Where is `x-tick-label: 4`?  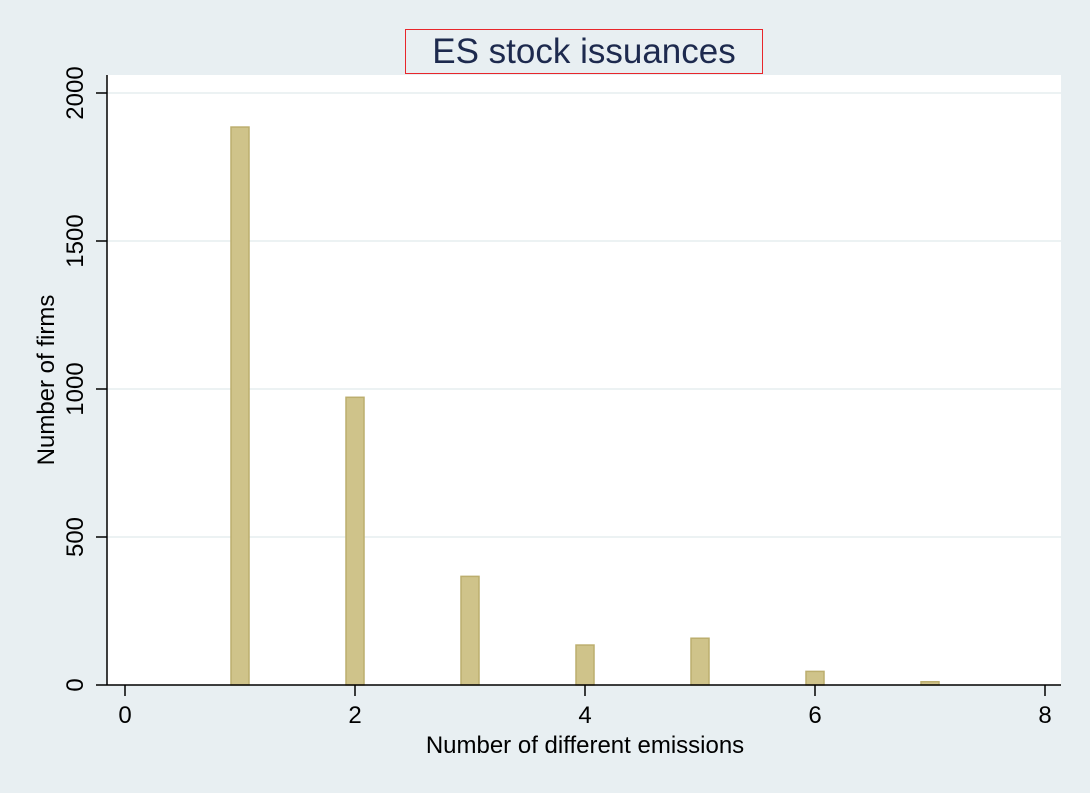 x-tick-label: 4 is located at coordinates (584, 715).